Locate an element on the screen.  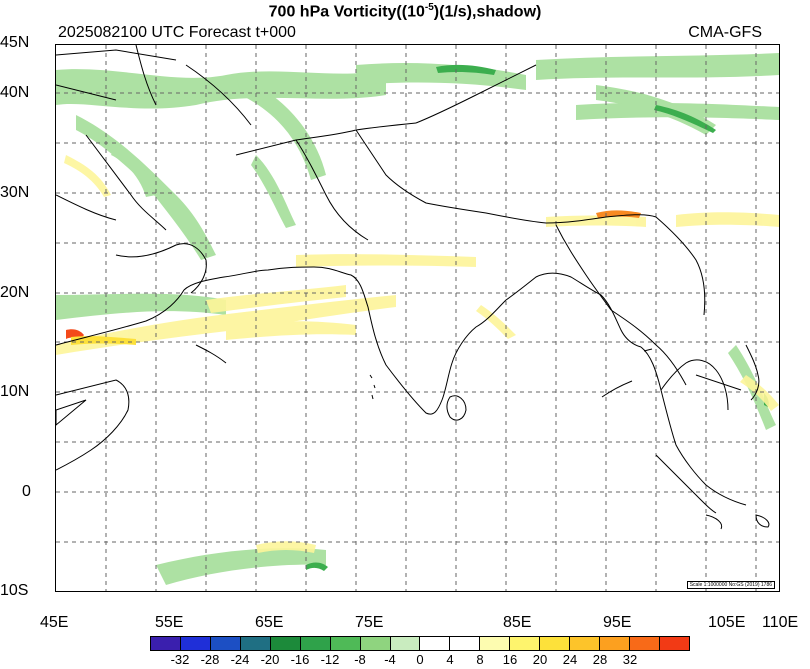
colorbar-tick-label: -28 is located at coordinates (210, 659).